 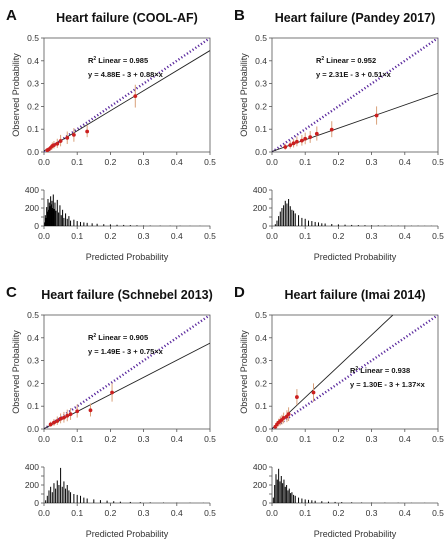 What do you see at coordinates (127, 295) in the screenshot?
I see `chart-title: Heart failure (Schnebel 2013)` at bounding box center [127, 295].